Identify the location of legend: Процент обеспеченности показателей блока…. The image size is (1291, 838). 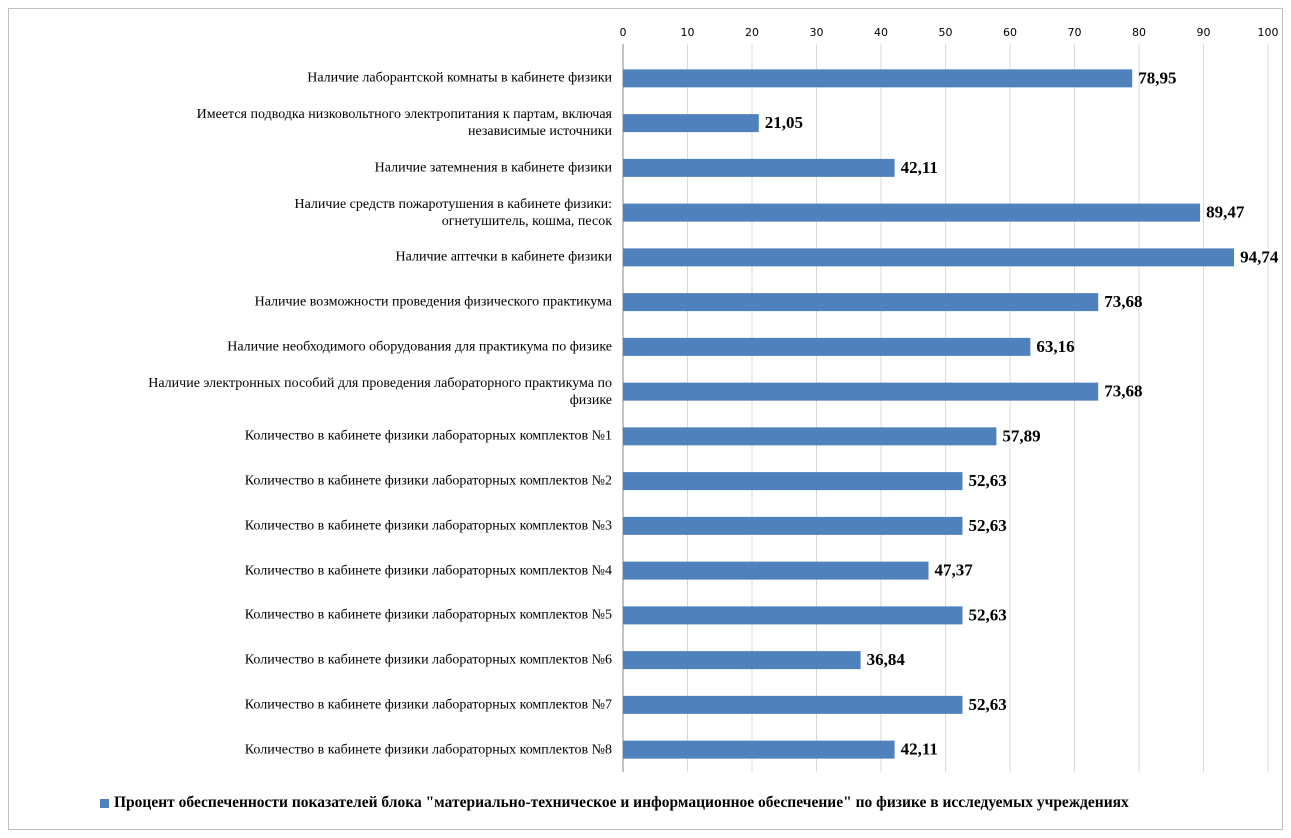
(670, 803).